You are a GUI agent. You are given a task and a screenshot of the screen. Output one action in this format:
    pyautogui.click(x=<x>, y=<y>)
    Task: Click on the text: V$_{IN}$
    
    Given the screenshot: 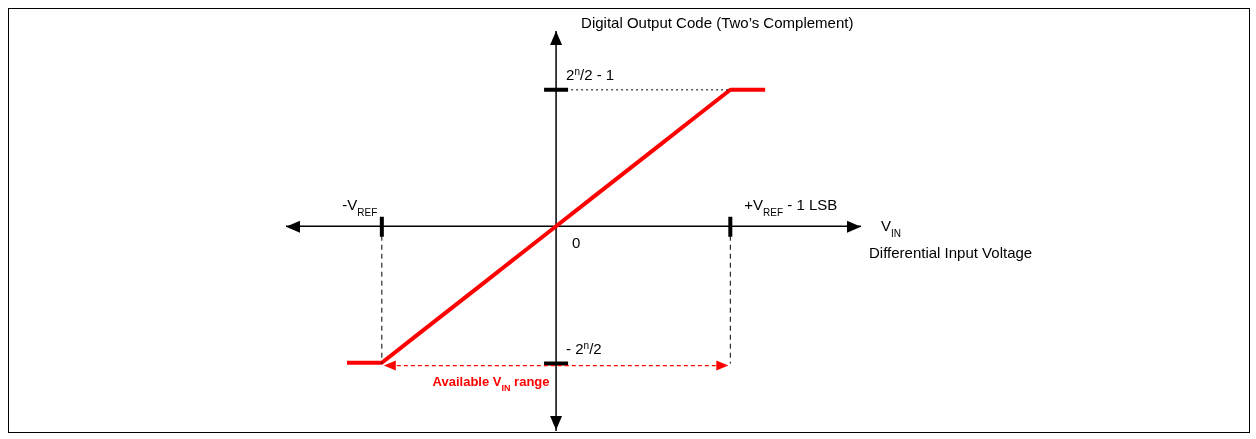 What is the action you would take?
    pyautogui.click(x=891, y=227)
    